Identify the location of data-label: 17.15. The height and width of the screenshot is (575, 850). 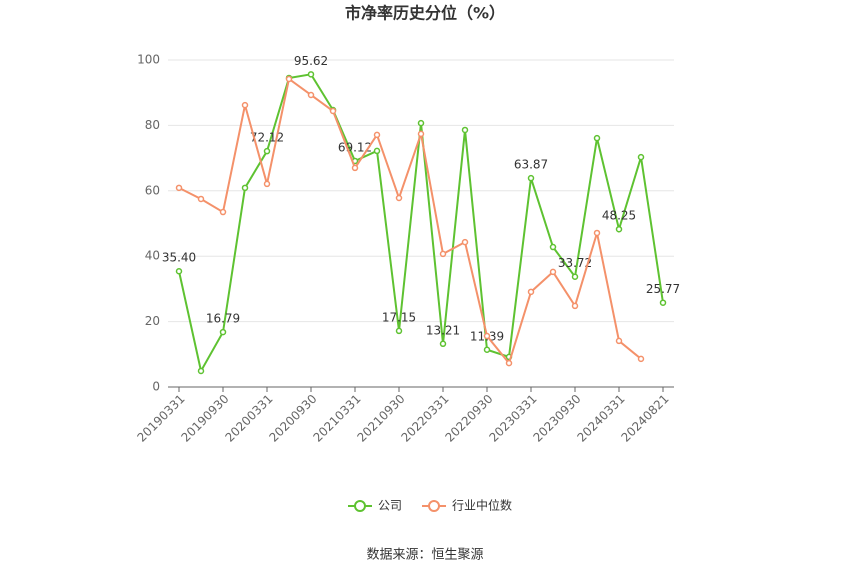
(399, 317).